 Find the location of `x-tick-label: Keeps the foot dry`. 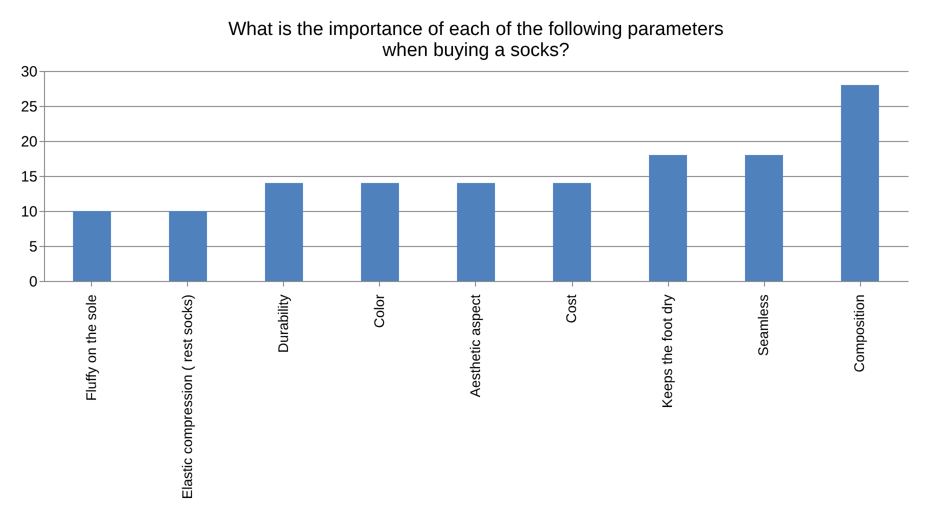

x-tick-label: Keeps the foot dry is located at coordinates (667, 351).